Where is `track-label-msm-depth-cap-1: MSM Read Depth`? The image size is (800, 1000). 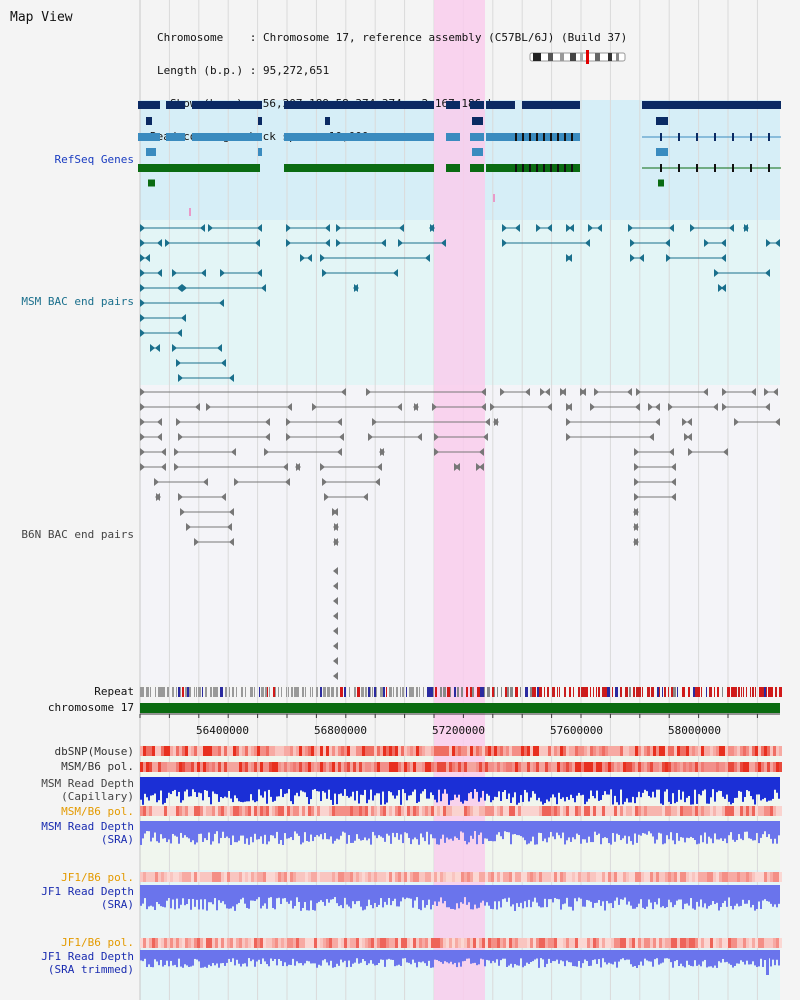
track-label-msm-depth-cap-1: MSM Read Depth is located at coordinates (87, 783).